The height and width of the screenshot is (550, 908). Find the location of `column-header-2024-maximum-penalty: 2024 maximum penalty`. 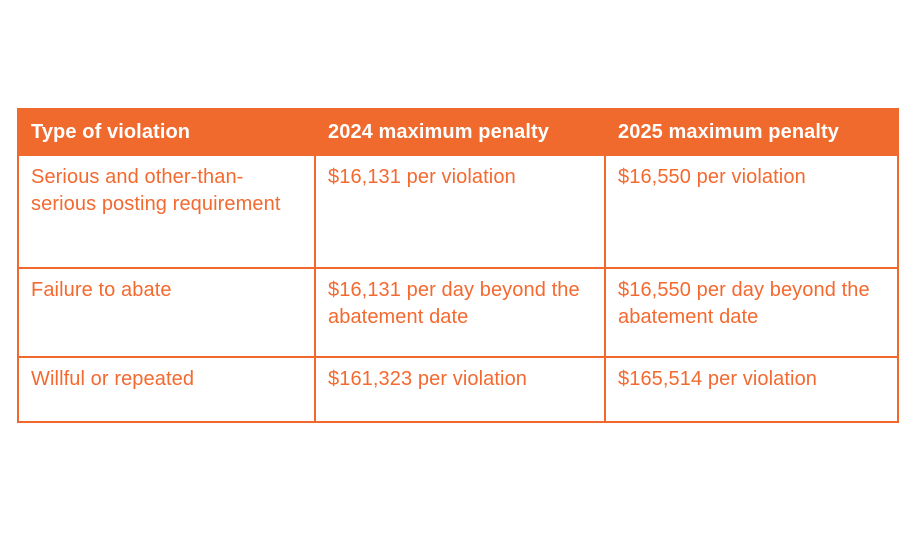

column-header-2024-maximum-penalty: 2024 maximum penalty is located at coordinates (460, 132).